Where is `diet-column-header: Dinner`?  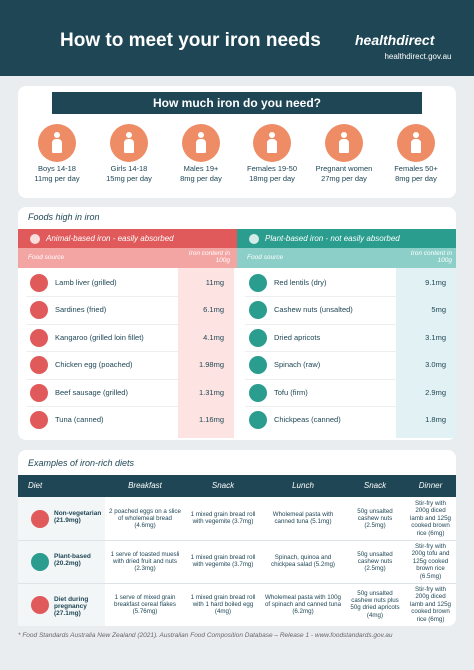 diet-column-header: Dinner is located at coordinates (430, 485).